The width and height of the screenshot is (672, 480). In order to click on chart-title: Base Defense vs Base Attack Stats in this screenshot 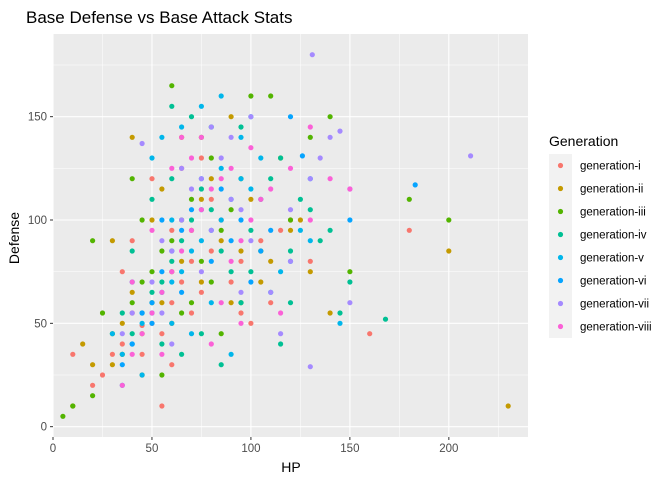, I will do `click(159, 17)`.